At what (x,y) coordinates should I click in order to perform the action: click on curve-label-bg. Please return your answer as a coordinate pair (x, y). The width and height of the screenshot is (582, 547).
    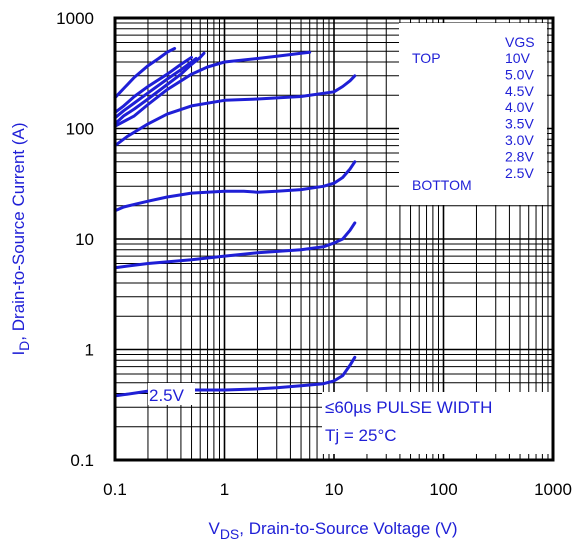
    Looking at the image, I should click on (171, 394).